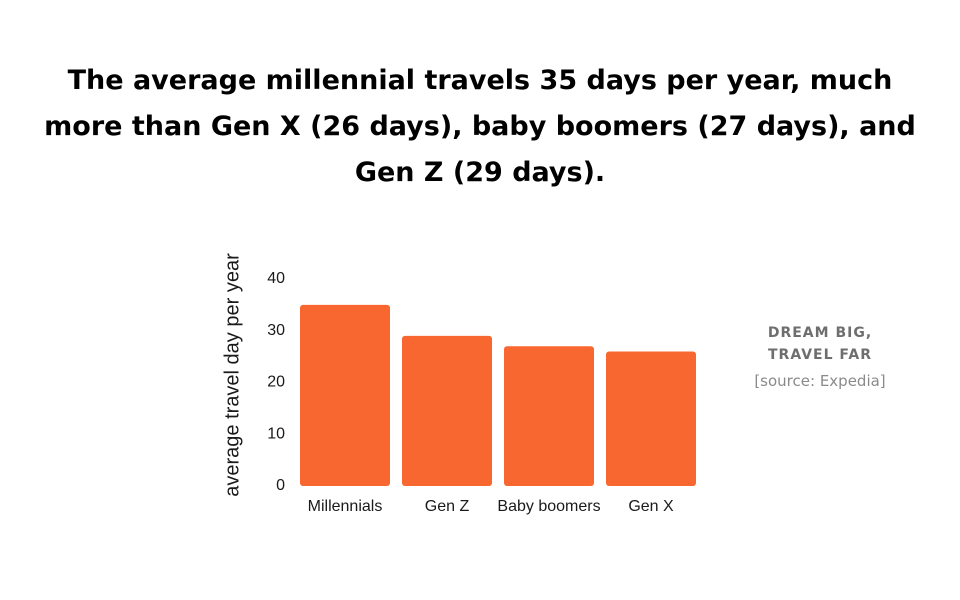 Image resolution: width=960 pixels, height=600 pixels. I want to click on y-tick-label: 20, so click(276, 382).